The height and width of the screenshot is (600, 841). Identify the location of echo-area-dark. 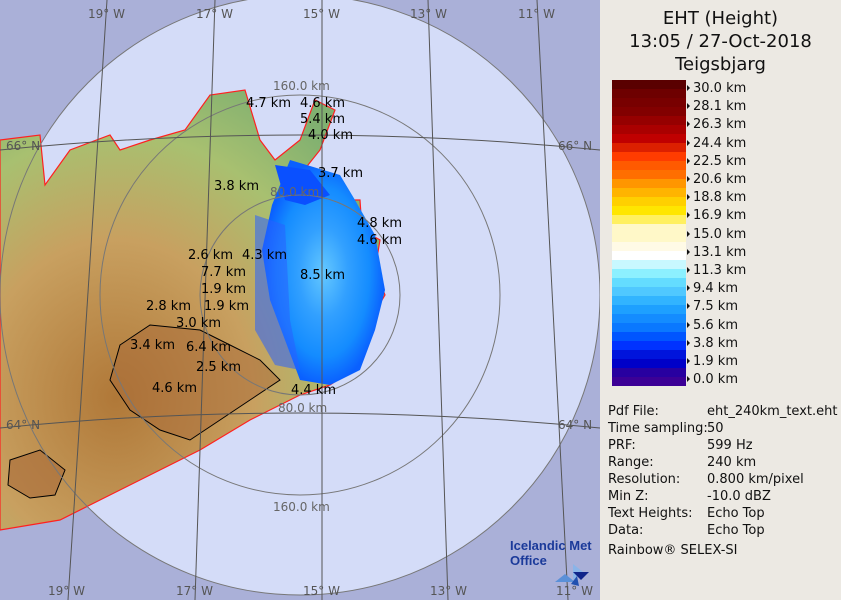
(302, 185).